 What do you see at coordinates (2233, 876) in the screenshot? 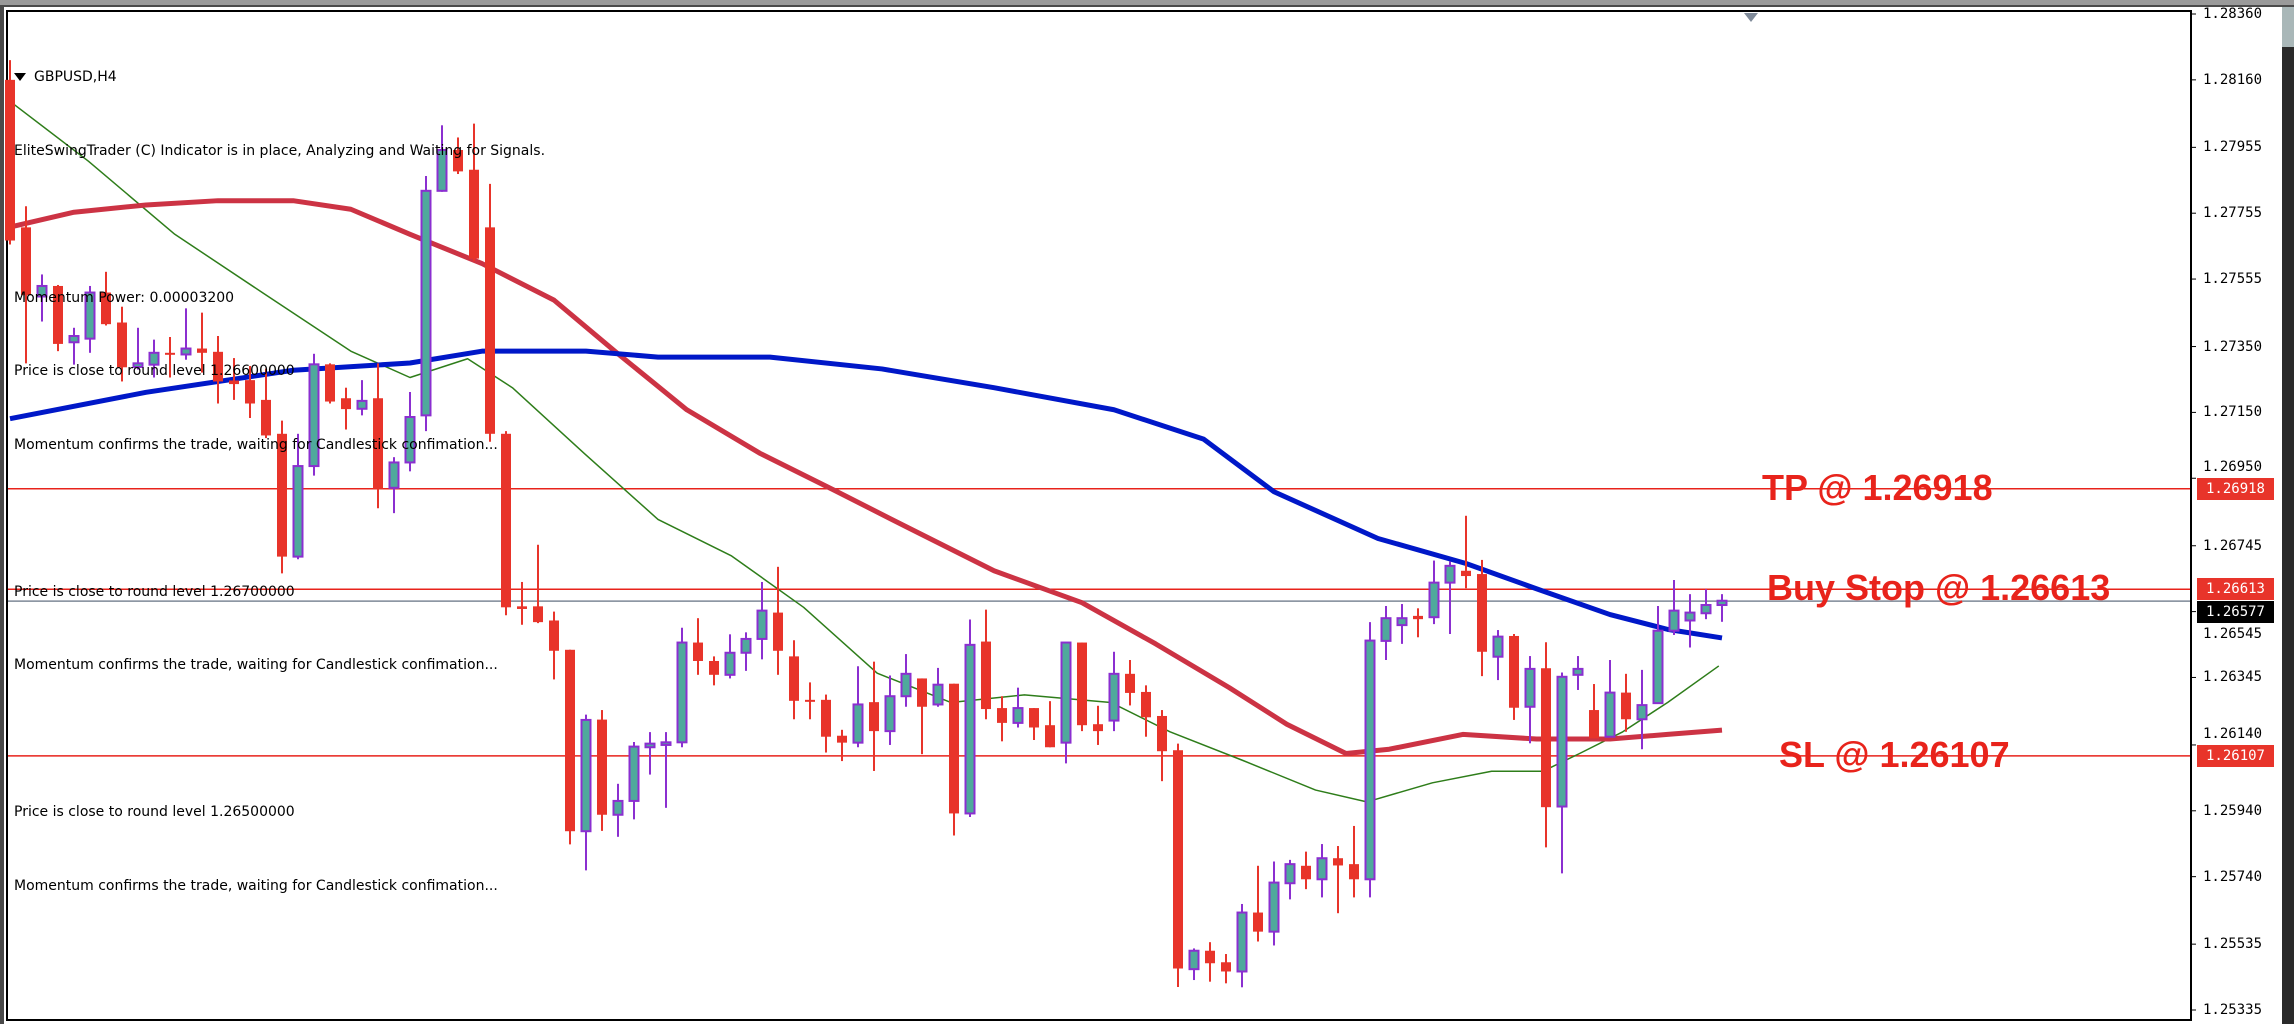
I see `price-axis-label: 1.25740` at bounding box center [2233, 876].